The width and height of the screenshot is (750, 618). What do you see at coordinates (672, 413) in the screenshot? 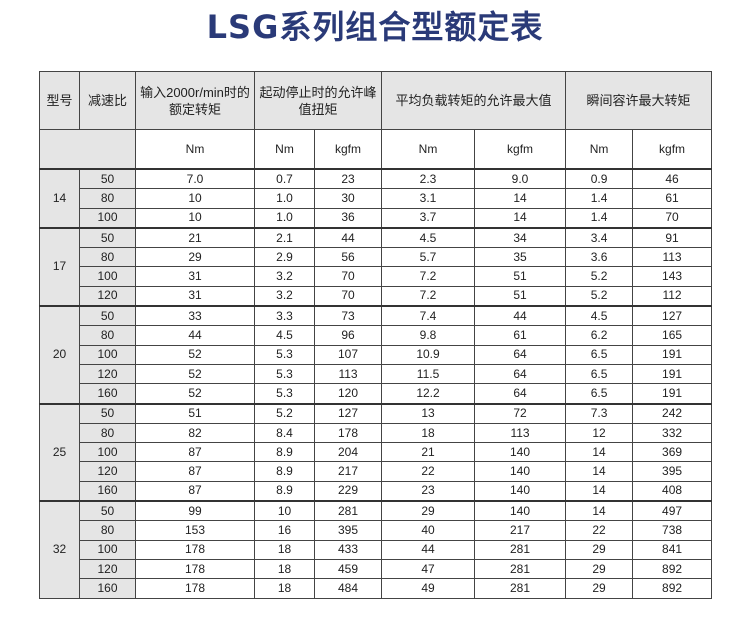
I see `value-cell: 242` at bounding box center [672, 413].